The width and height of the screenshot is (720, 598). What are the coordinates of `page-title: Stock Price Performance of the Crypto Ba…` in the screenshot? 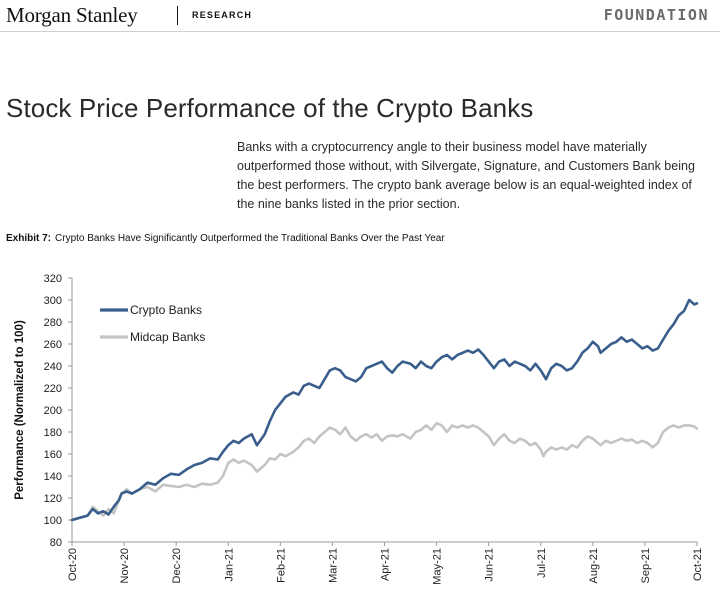 It's located at (270, 108).